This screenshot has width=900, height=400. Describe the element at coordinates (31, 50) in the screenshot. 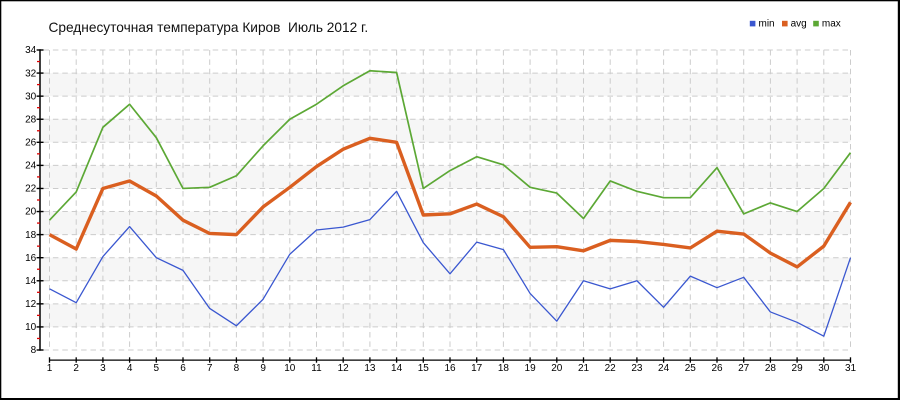

I see `svg-text: 34` at that location.